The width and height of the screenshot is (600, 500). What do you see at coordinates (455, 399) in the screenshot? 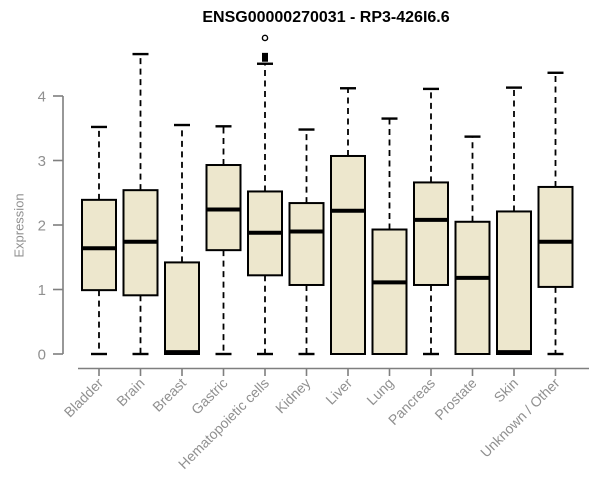
I see `x-axis-label: Prostate` at bounding box center [455, 399].